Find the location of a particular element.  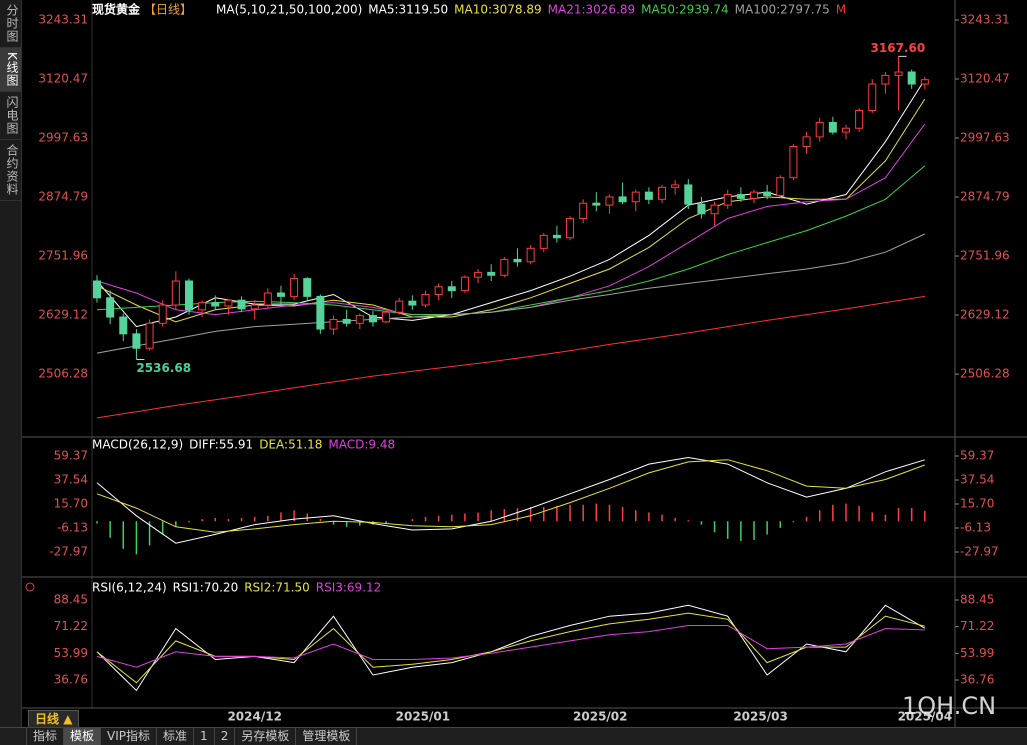

toolbar-item: 另存模板 is located at coordinates (266, 736).